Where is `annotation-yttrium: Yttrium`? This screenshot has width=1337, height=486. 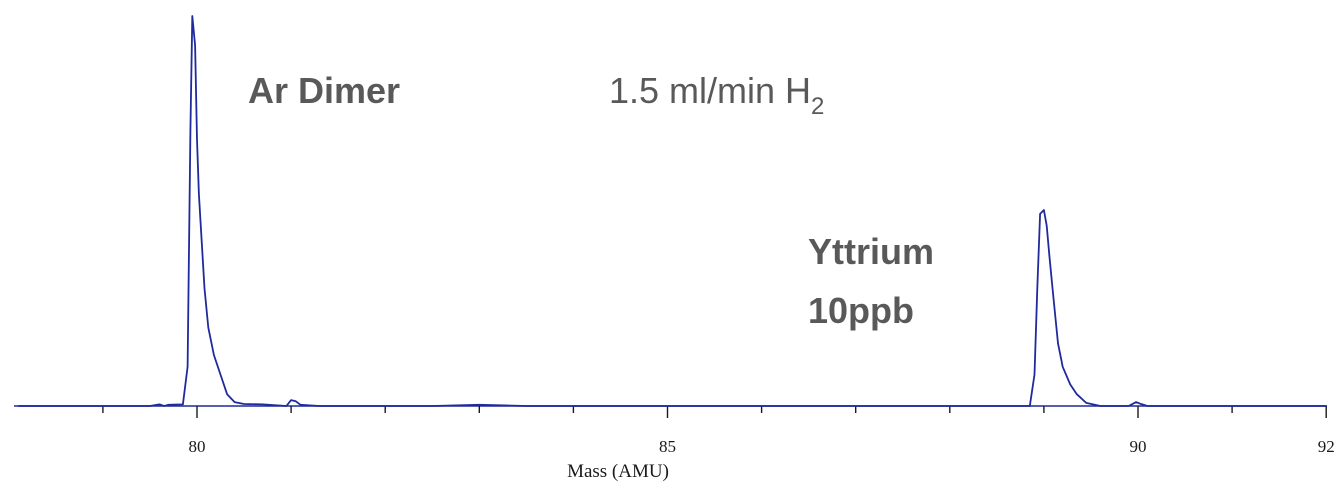
annotation-yttrium: Yttrium is located at coordinates (871, 251).